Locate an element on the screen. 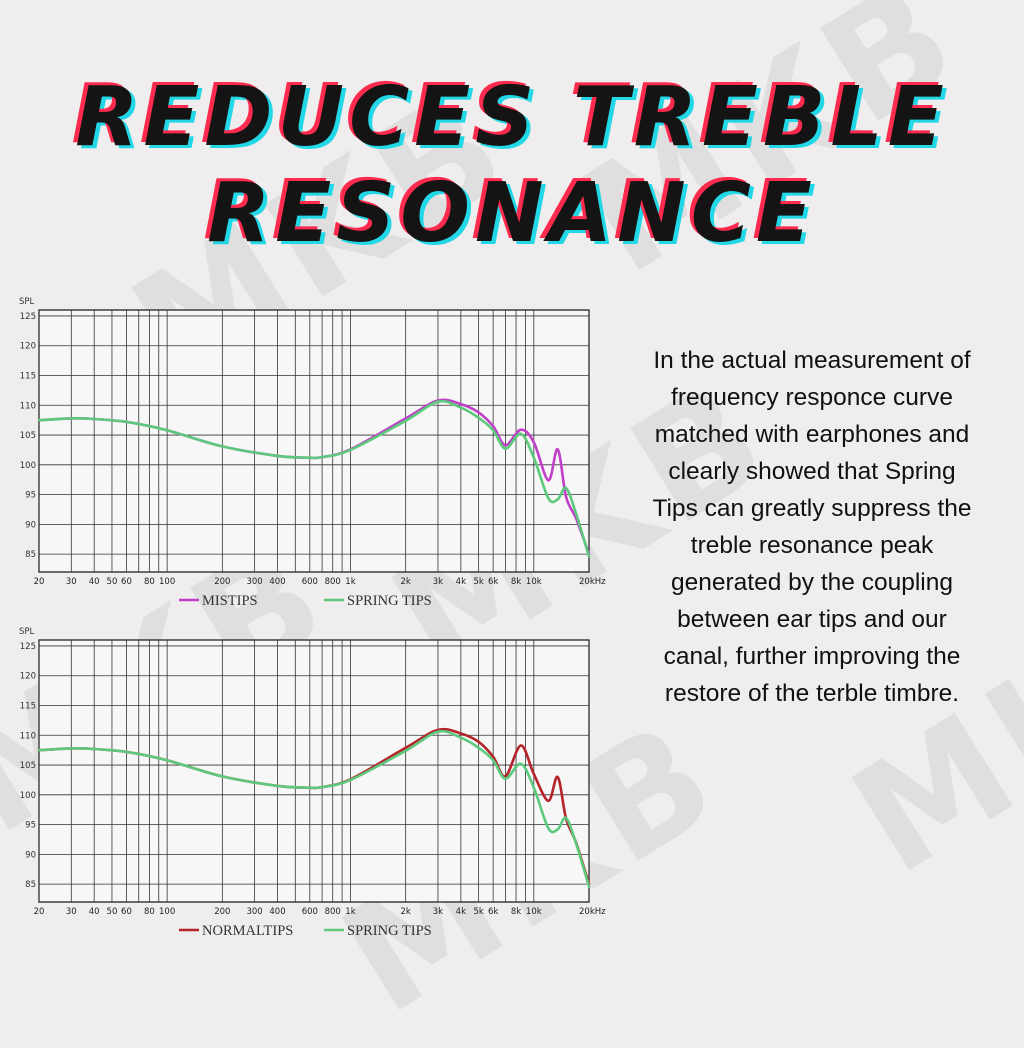 The image size is (1024, 1048). title-line-2: RESONANCE is located at coordinates (512, 213).